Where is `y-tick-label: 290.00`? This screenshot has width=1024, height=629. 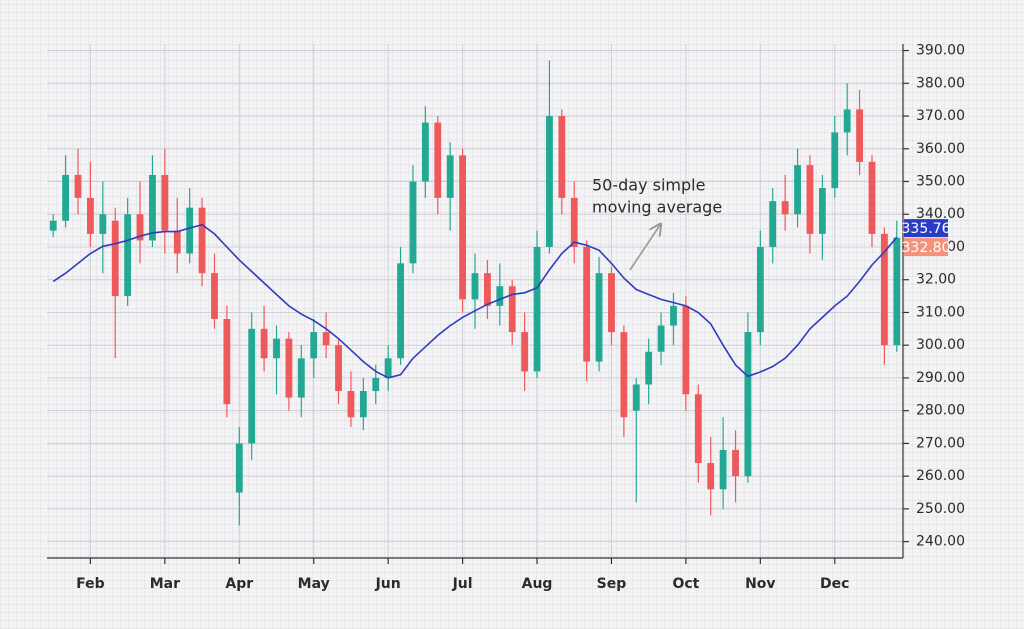
y-tick-label: 290.00 is located at coordinates (940, 378).